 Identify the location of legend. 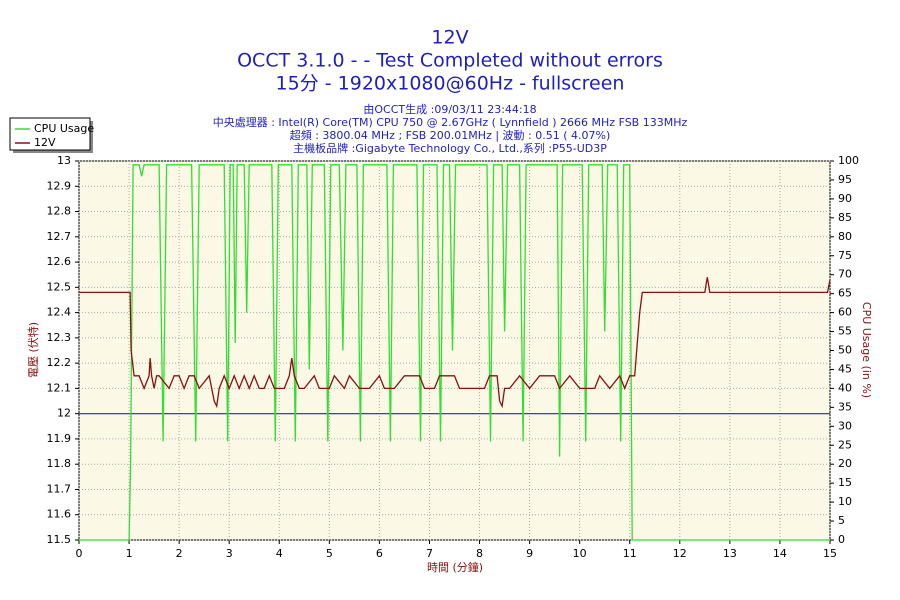
(50, 134).